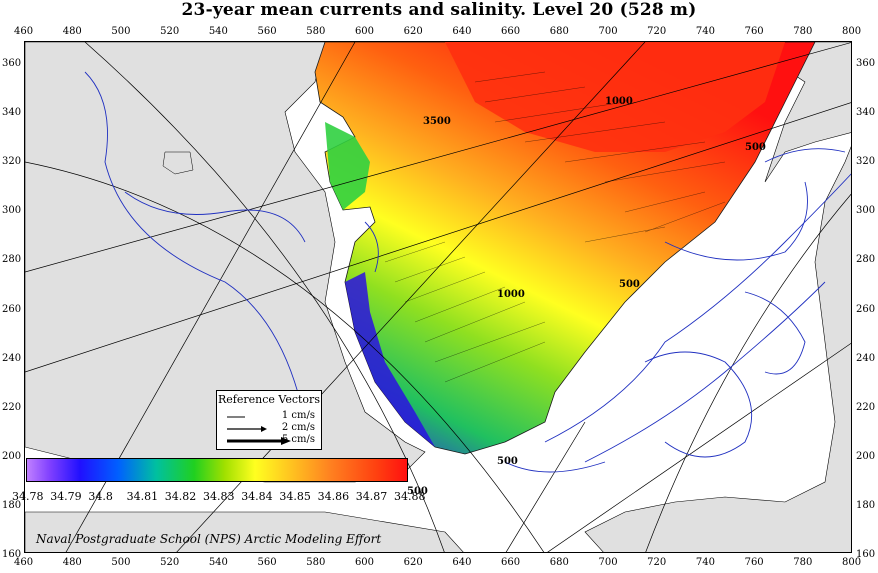 This screenshot has height=573, width=878. Describe the element at coordinates (269, 416) in the screenshot. I see `legend-row-1: 1 cm/s` at that location.